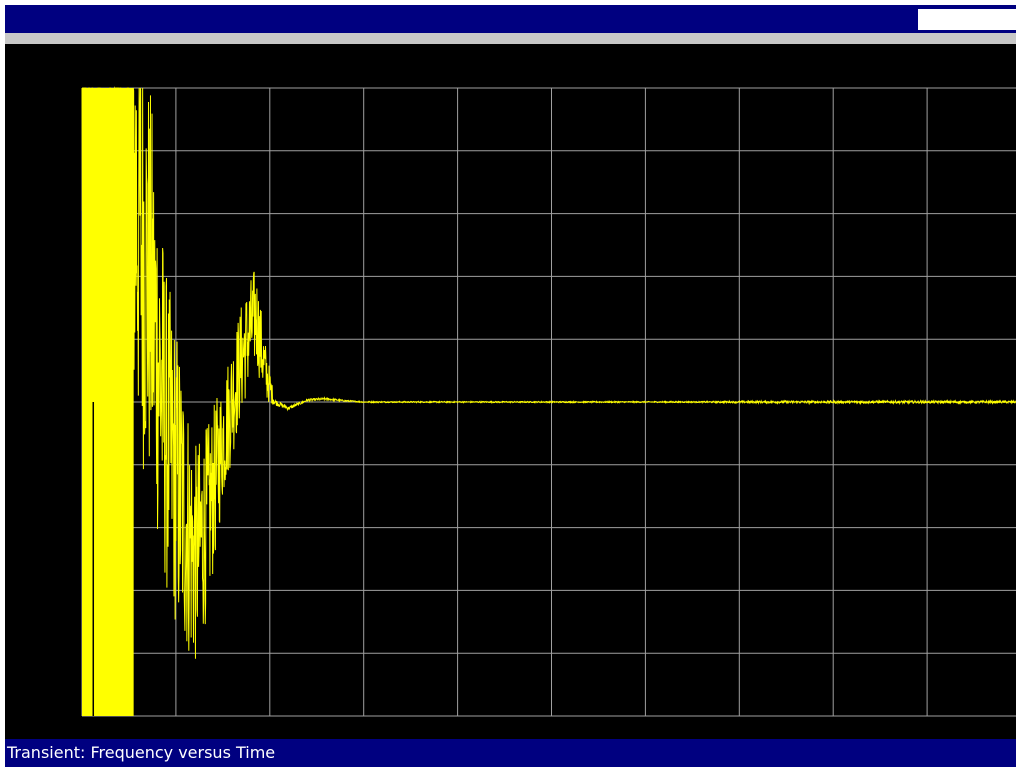  I want to click on separator-strip, so click(510, 38).